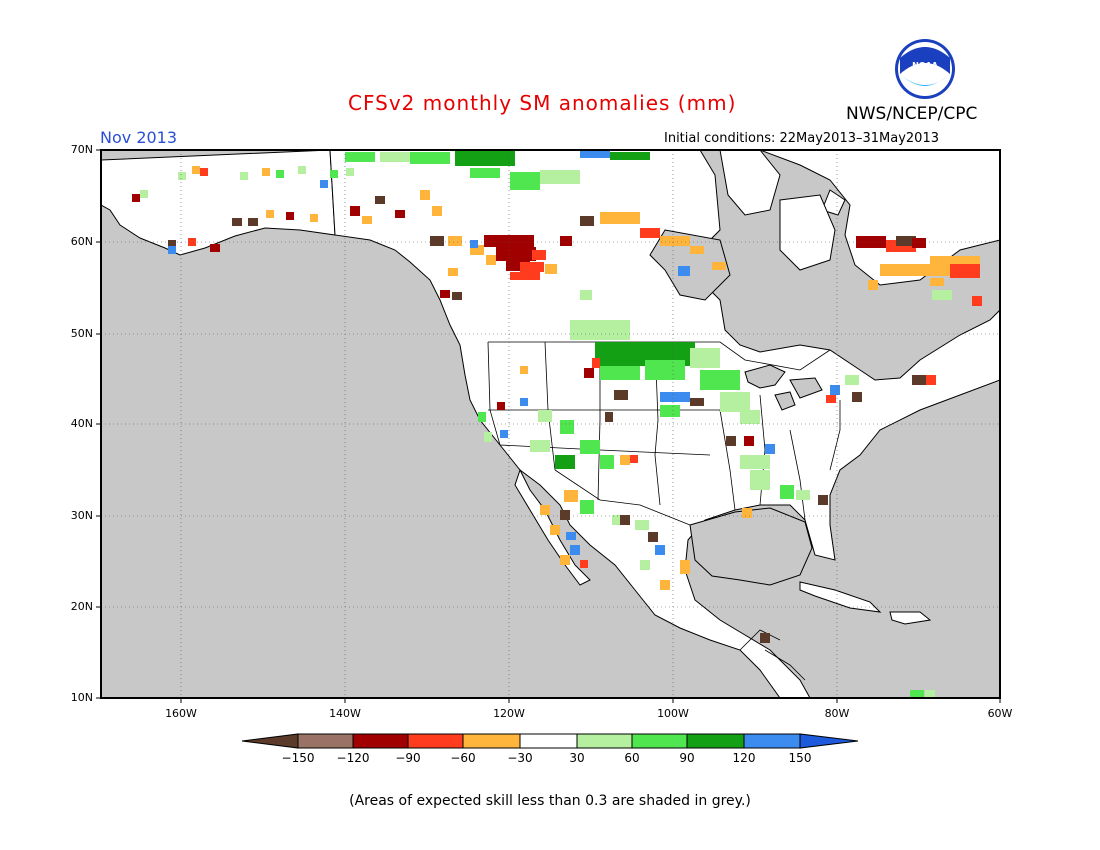 This screenshot has width=1100, height=850. What do you see at coordinates (435, 741) in the screenshot?
I see `colorbar-segment-m90-m60` at bounding box center [435, 741].